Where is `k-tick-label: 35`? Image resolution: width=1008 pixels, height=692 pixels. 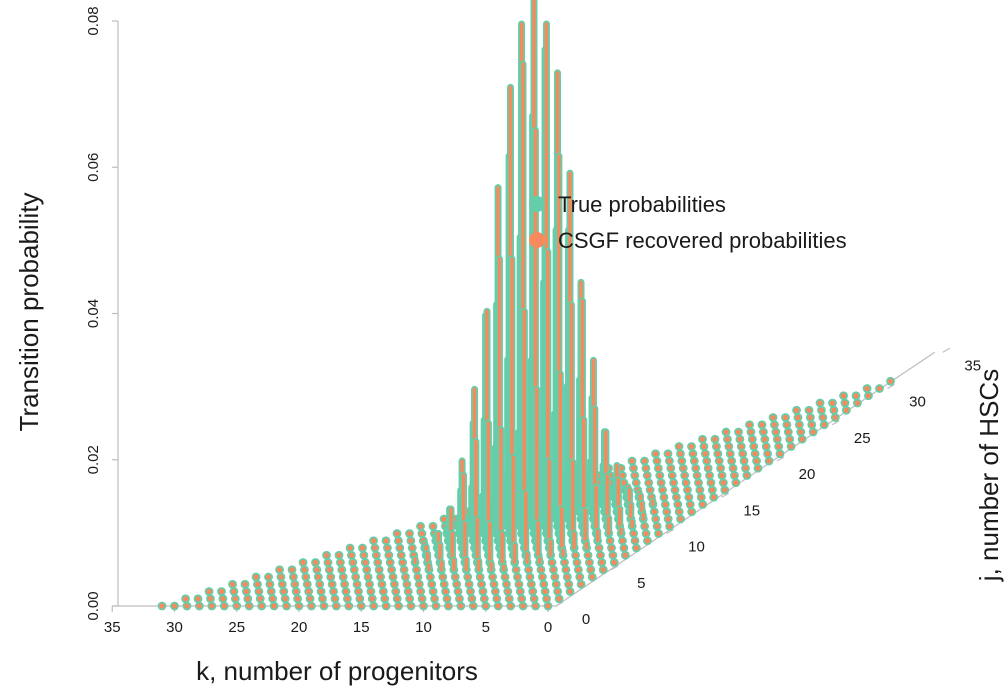 k-tick-label: 35 is located at coordinates (112, 627).